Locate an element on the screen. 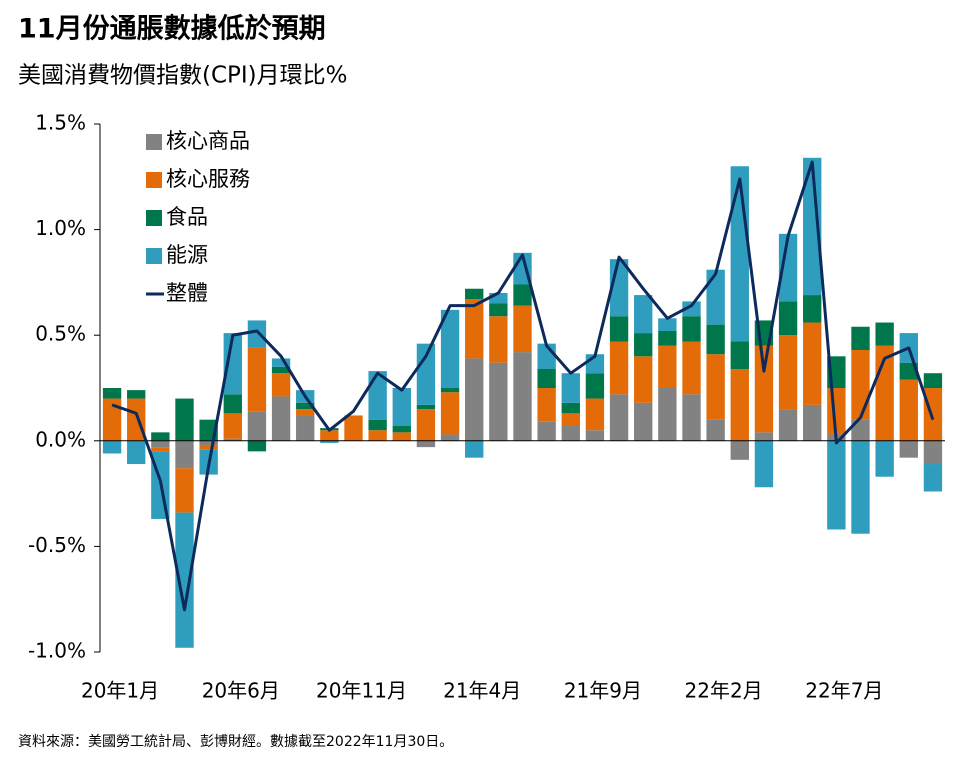 Image resolution: width=979 pixels, height=763 pixels. x-tick-label: 20年6月 is located at coordinates (241, 691).